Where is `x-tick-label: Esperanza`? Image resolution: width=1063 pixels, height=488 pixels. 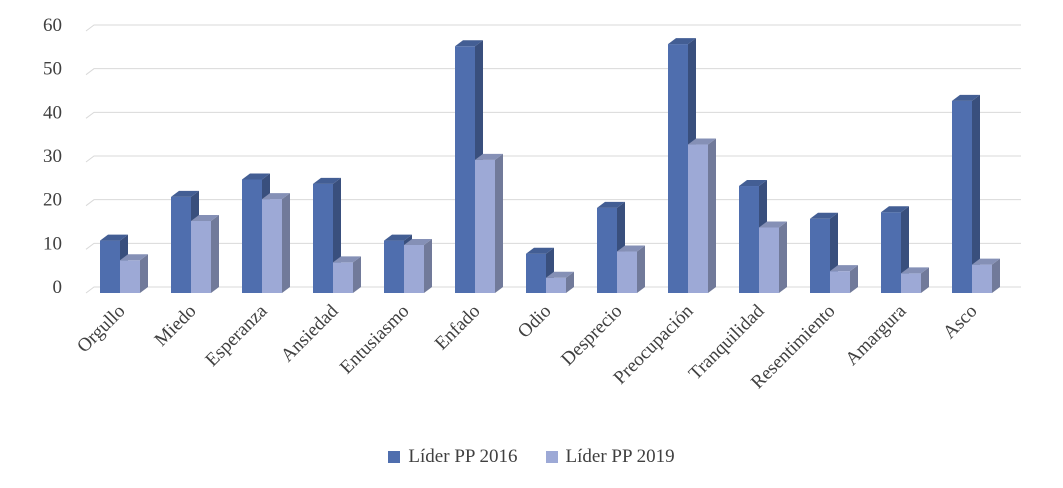 x-tick-label: Esperanza is located at coordinates (236, 335).